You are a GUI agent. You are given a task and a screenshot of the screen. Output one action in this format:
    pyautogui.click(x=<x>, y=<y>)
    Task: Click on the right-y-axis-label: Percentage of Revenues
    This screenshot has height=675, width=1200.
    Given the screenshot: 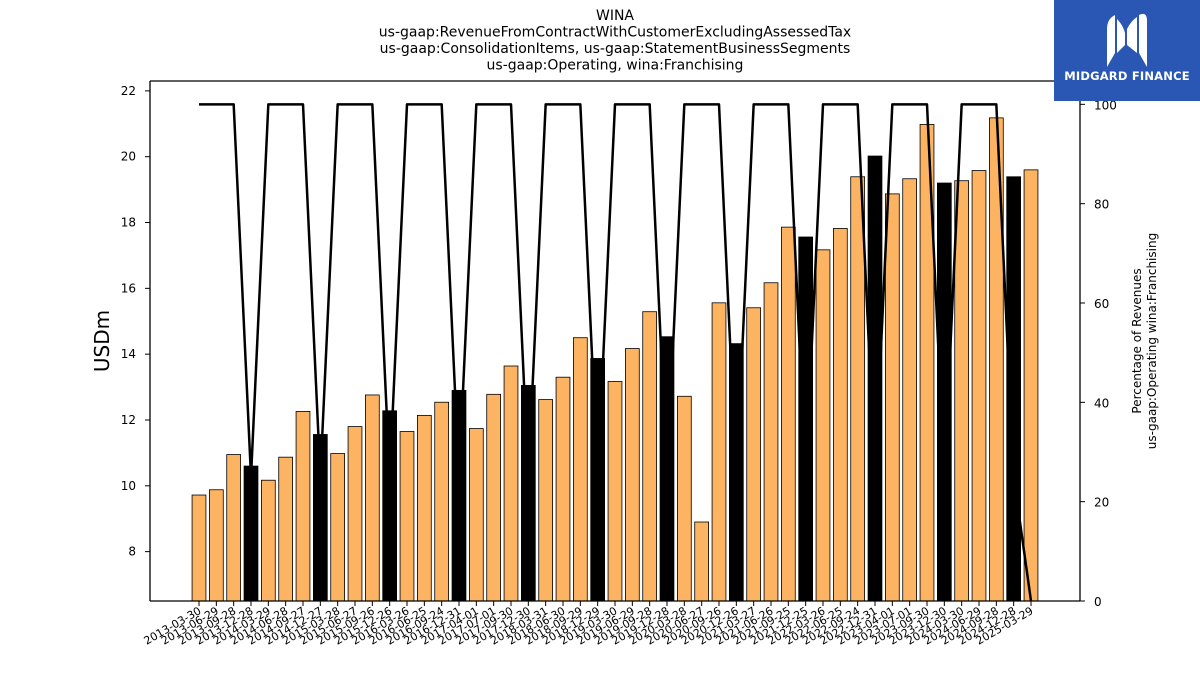 What is the action you would take?
    pyautogui.click(x=1137, y=340)
    